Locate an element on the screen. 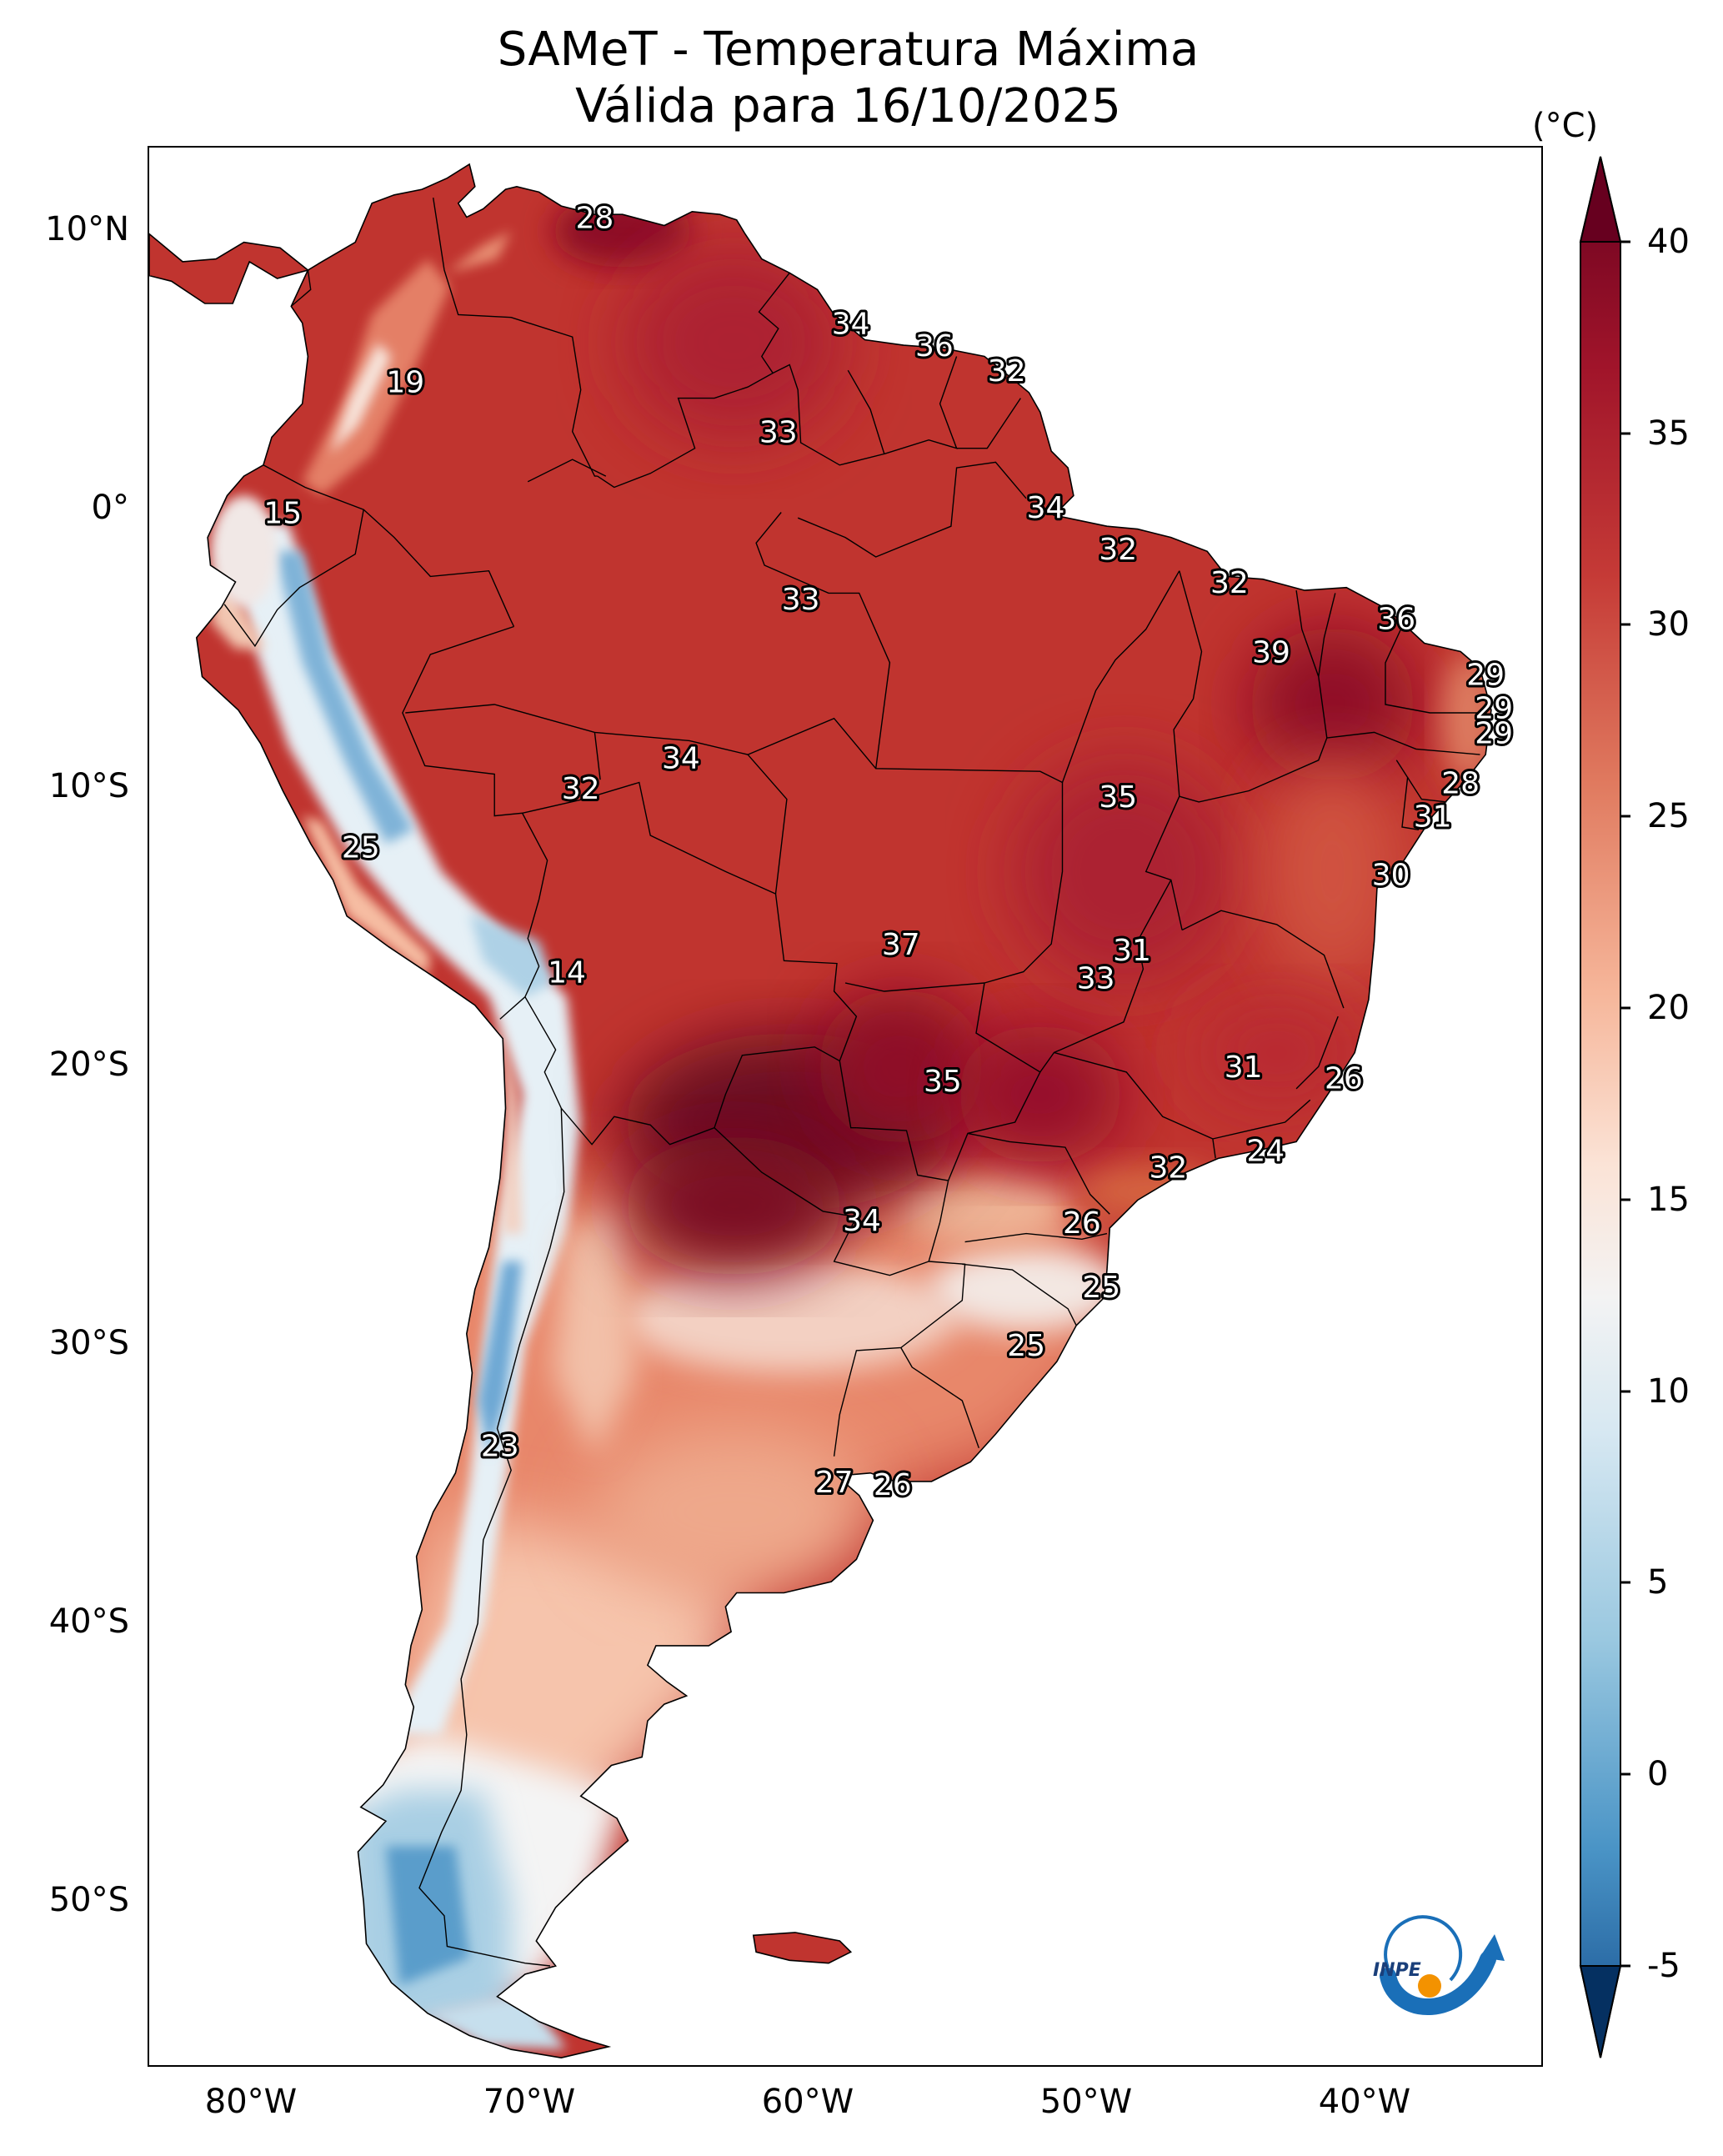  plains-pale-region is located at coordinates (790, 1317).